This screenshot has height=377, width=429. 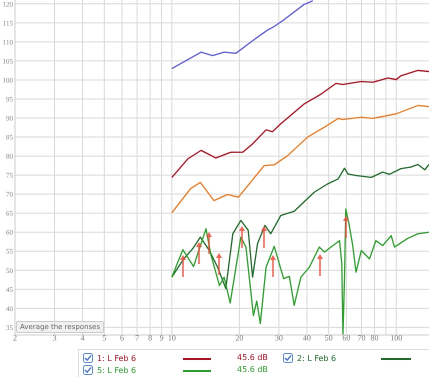 What do you see at coordinates (316, 358) in the screenshot?
I see `text: 2: L Feb 6` at bounding box center [316, 358].